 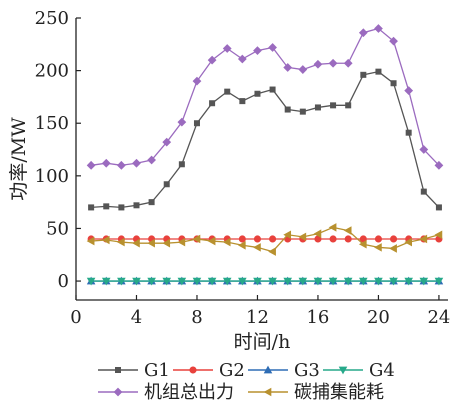 What do you see at coordinates (52, 123) in the screenshot?
I see `y-tick-label: 150` at bounding box center [52, 123].